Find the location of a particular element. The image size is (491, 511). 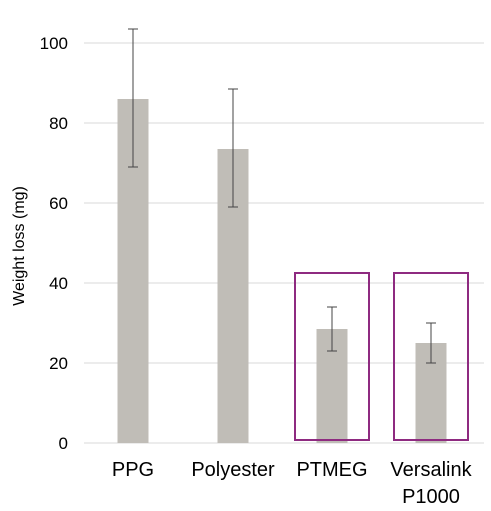

y-tick-label: 80 is located at coordinates (58, 123).